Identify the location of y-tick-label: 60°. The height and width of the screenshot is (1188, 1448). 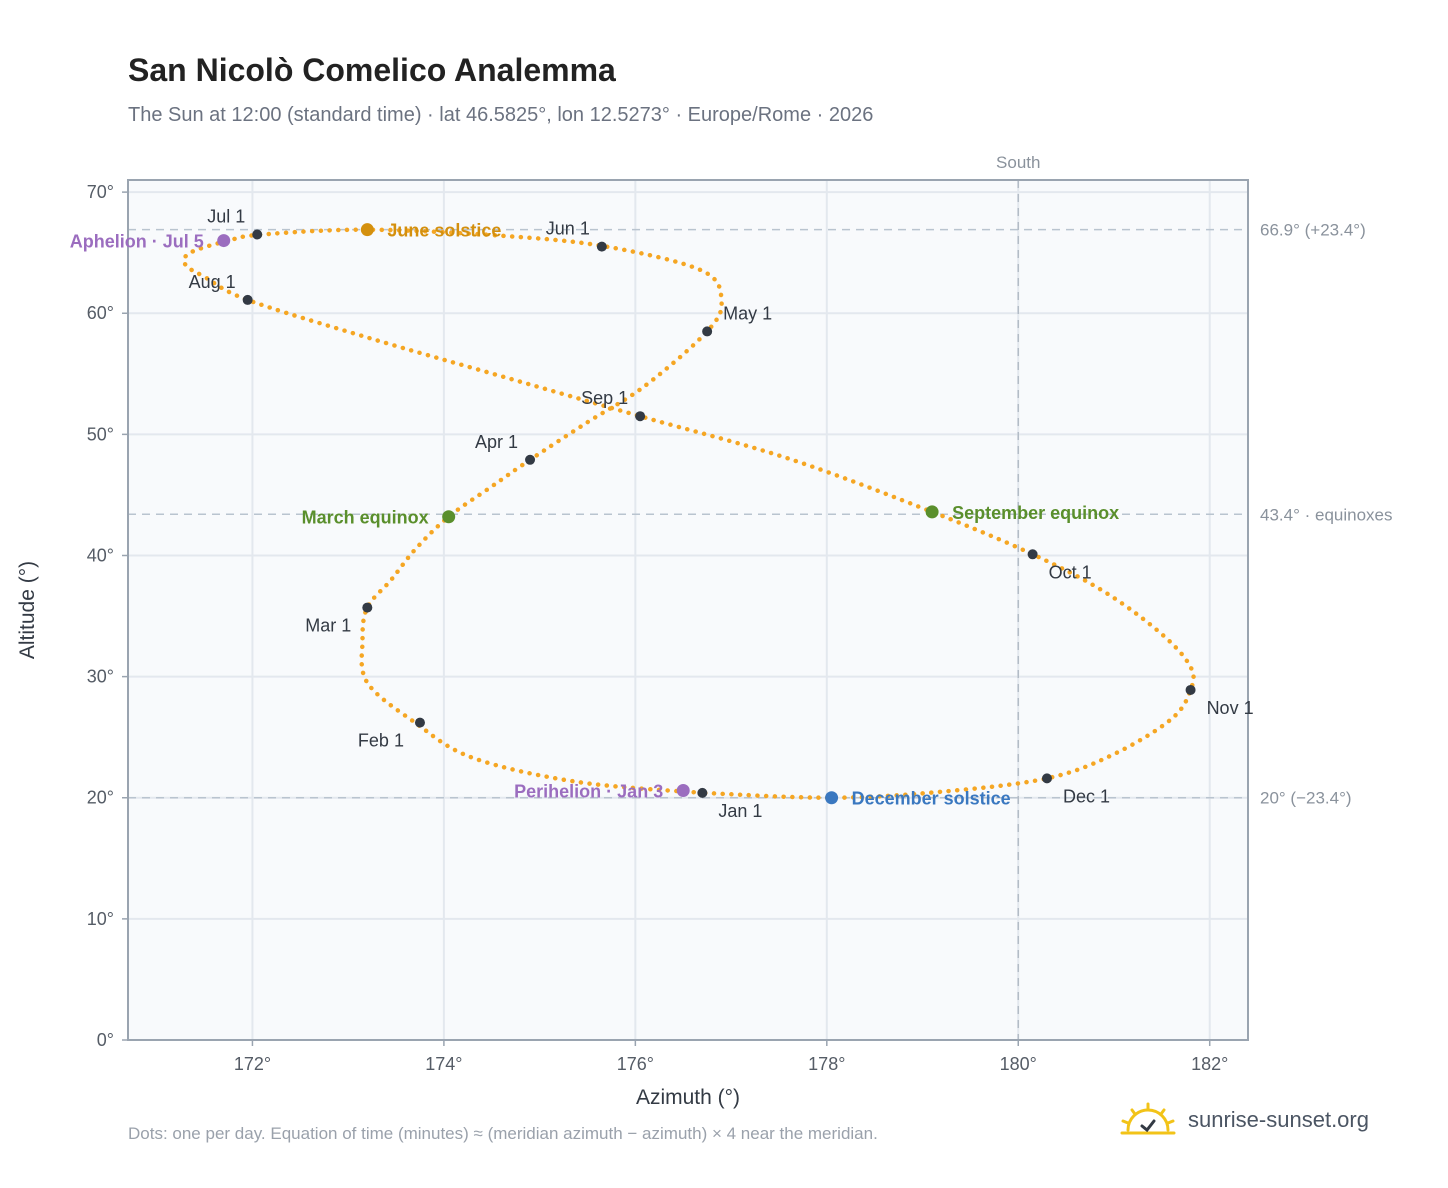
(100, 313).